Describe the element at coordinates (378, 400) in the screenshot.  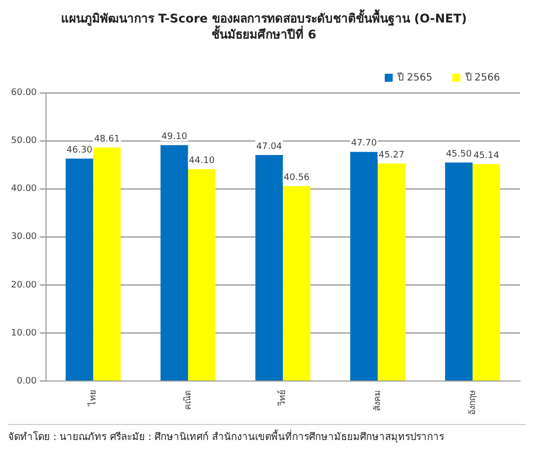
I see `x-tick-label: สังคม` at that location.